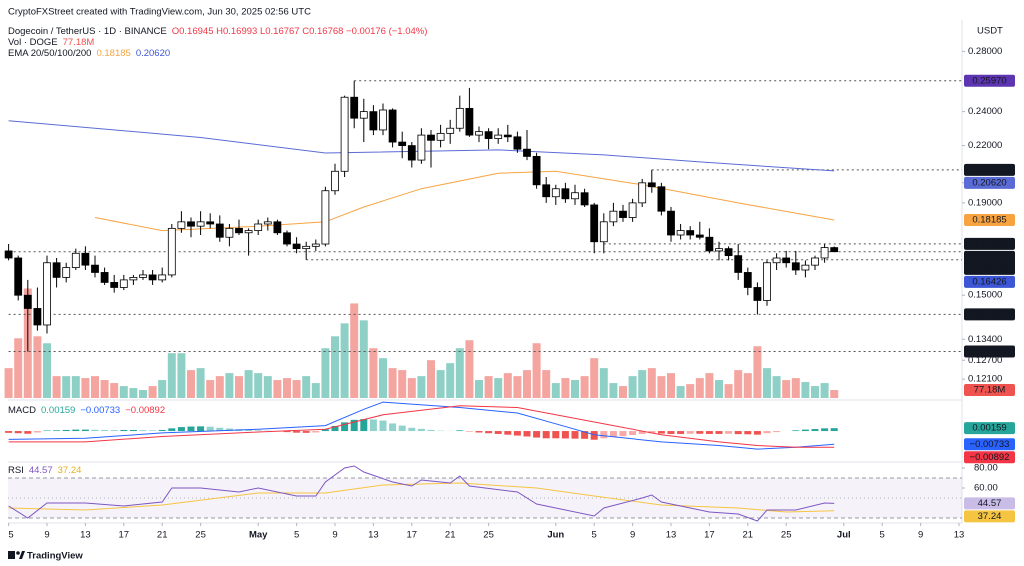 Image resolution: width=1024 pixels, height=566 pixels. Describe the element at coordinates (989, 314) in the screenshot. I see `price-label: 0.14280` at that location.